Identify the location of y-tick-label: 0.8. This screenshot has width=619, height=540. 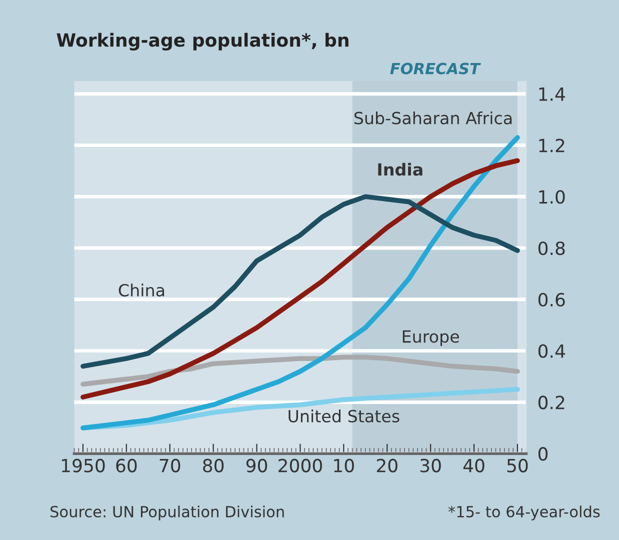
(551, 248).